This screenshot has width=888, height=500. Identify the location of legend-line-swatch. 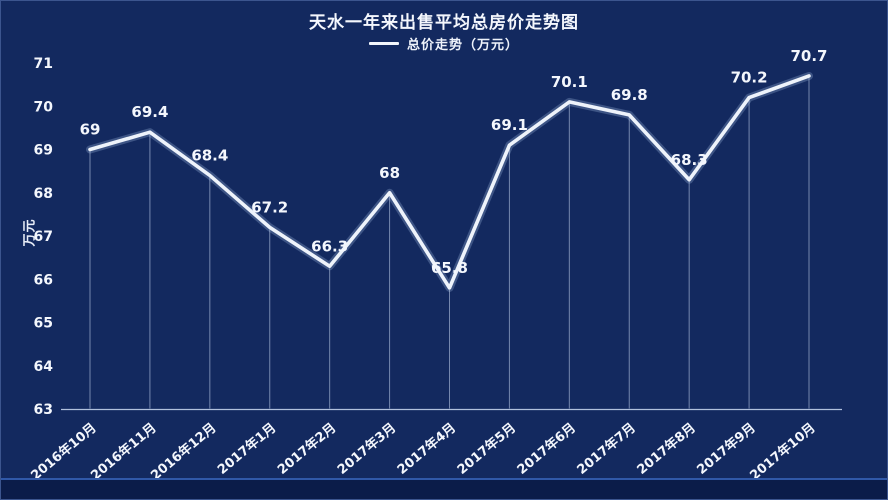
(383, 43).